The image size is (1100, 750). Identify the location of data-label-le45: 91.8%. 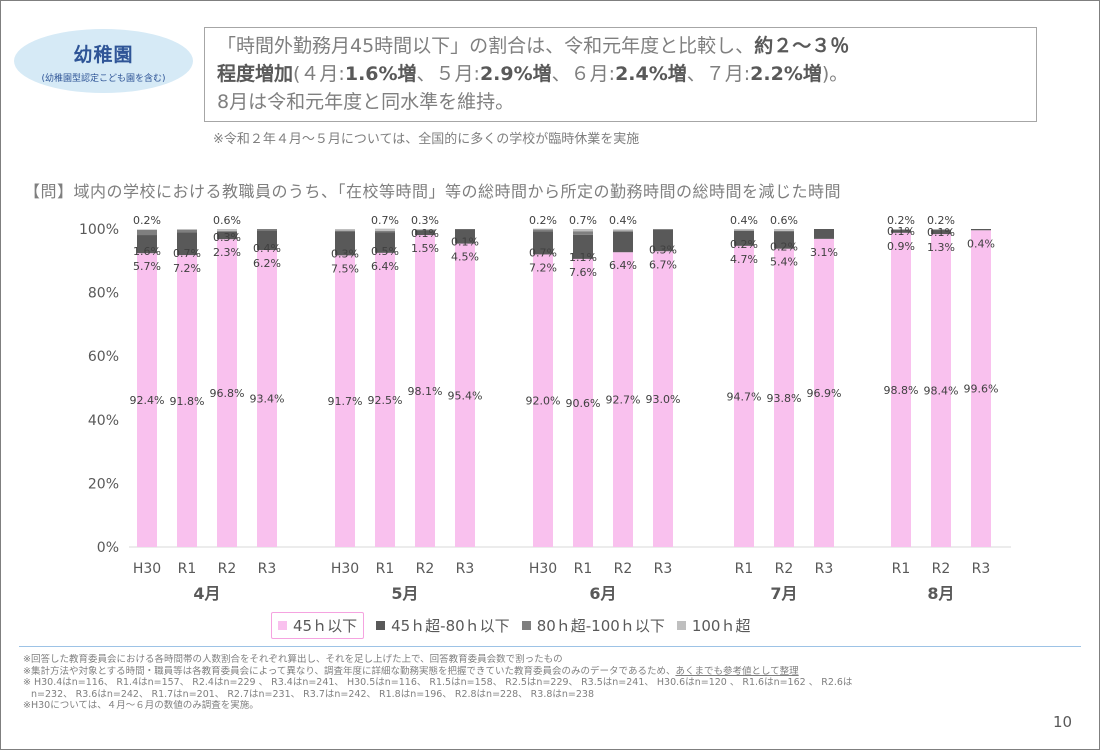
(187, 401).